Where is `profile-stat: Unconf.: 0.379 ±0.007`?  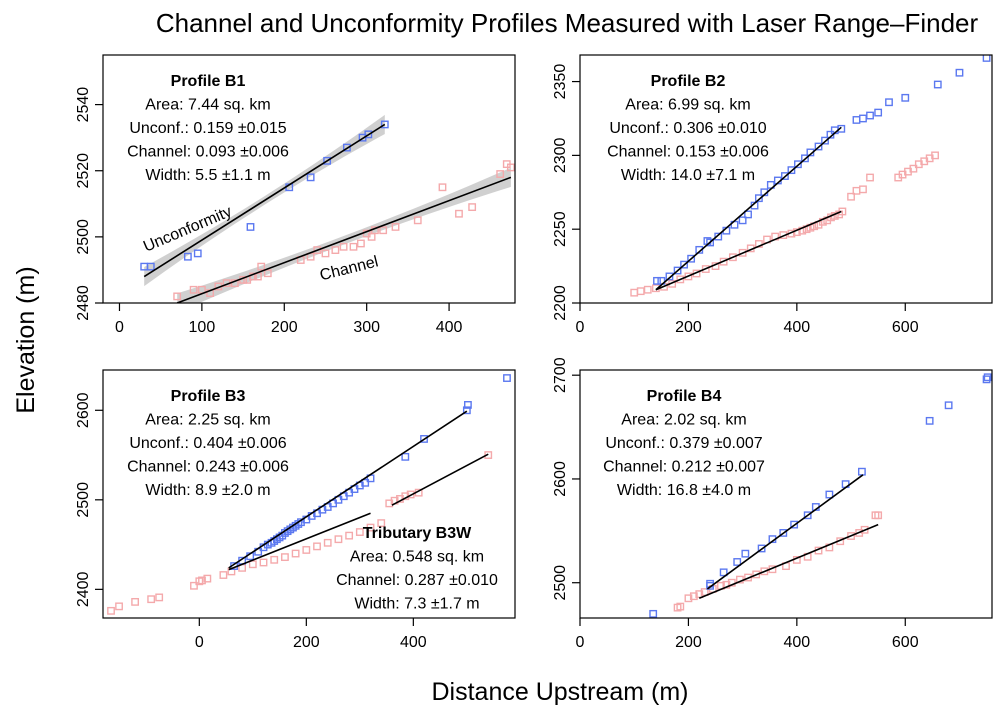 profile-stat: Unconf.: 0.379 ±0.007 is located at coordinates (683, 443).